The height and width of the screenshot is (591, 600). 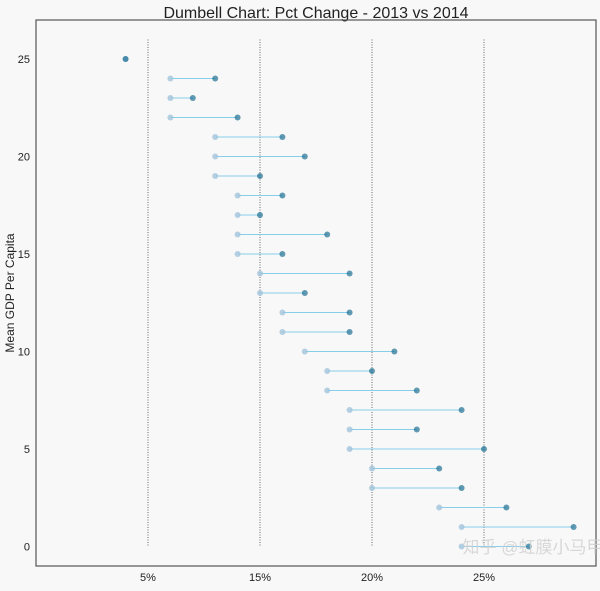 What do you see at coordinates (24, 255) in the screenshot?
I see `y-tick-label: 15` at bounding box center [24, 255].